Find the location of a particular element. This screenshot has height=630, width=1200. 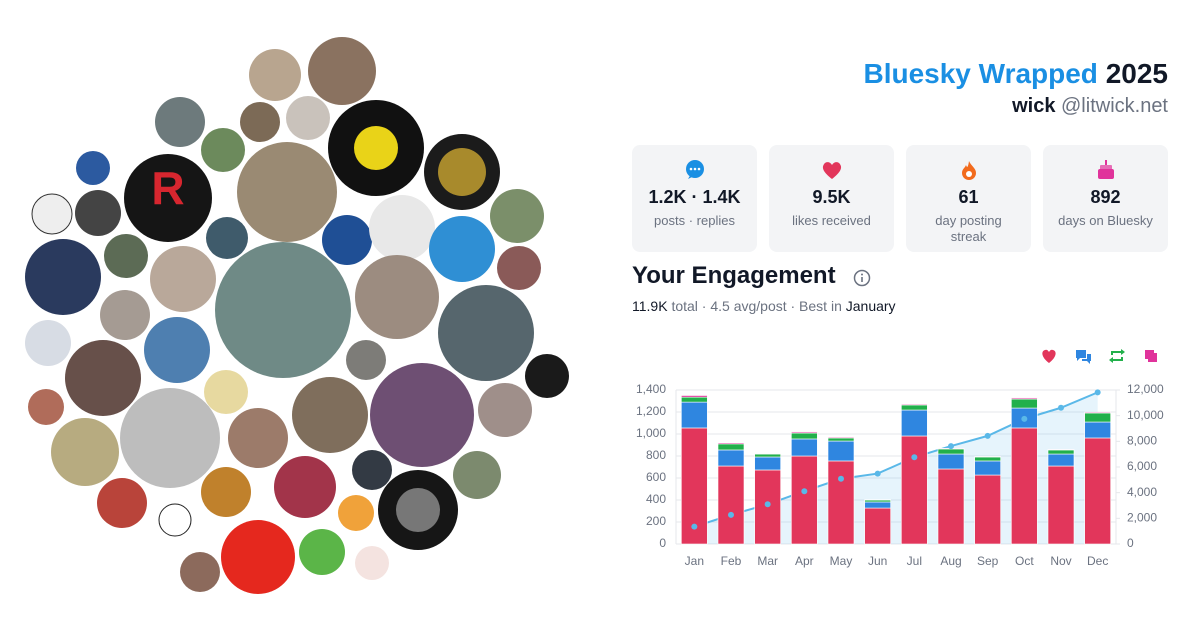

y-tick-label: 0 is located at coordinates (662, 543).